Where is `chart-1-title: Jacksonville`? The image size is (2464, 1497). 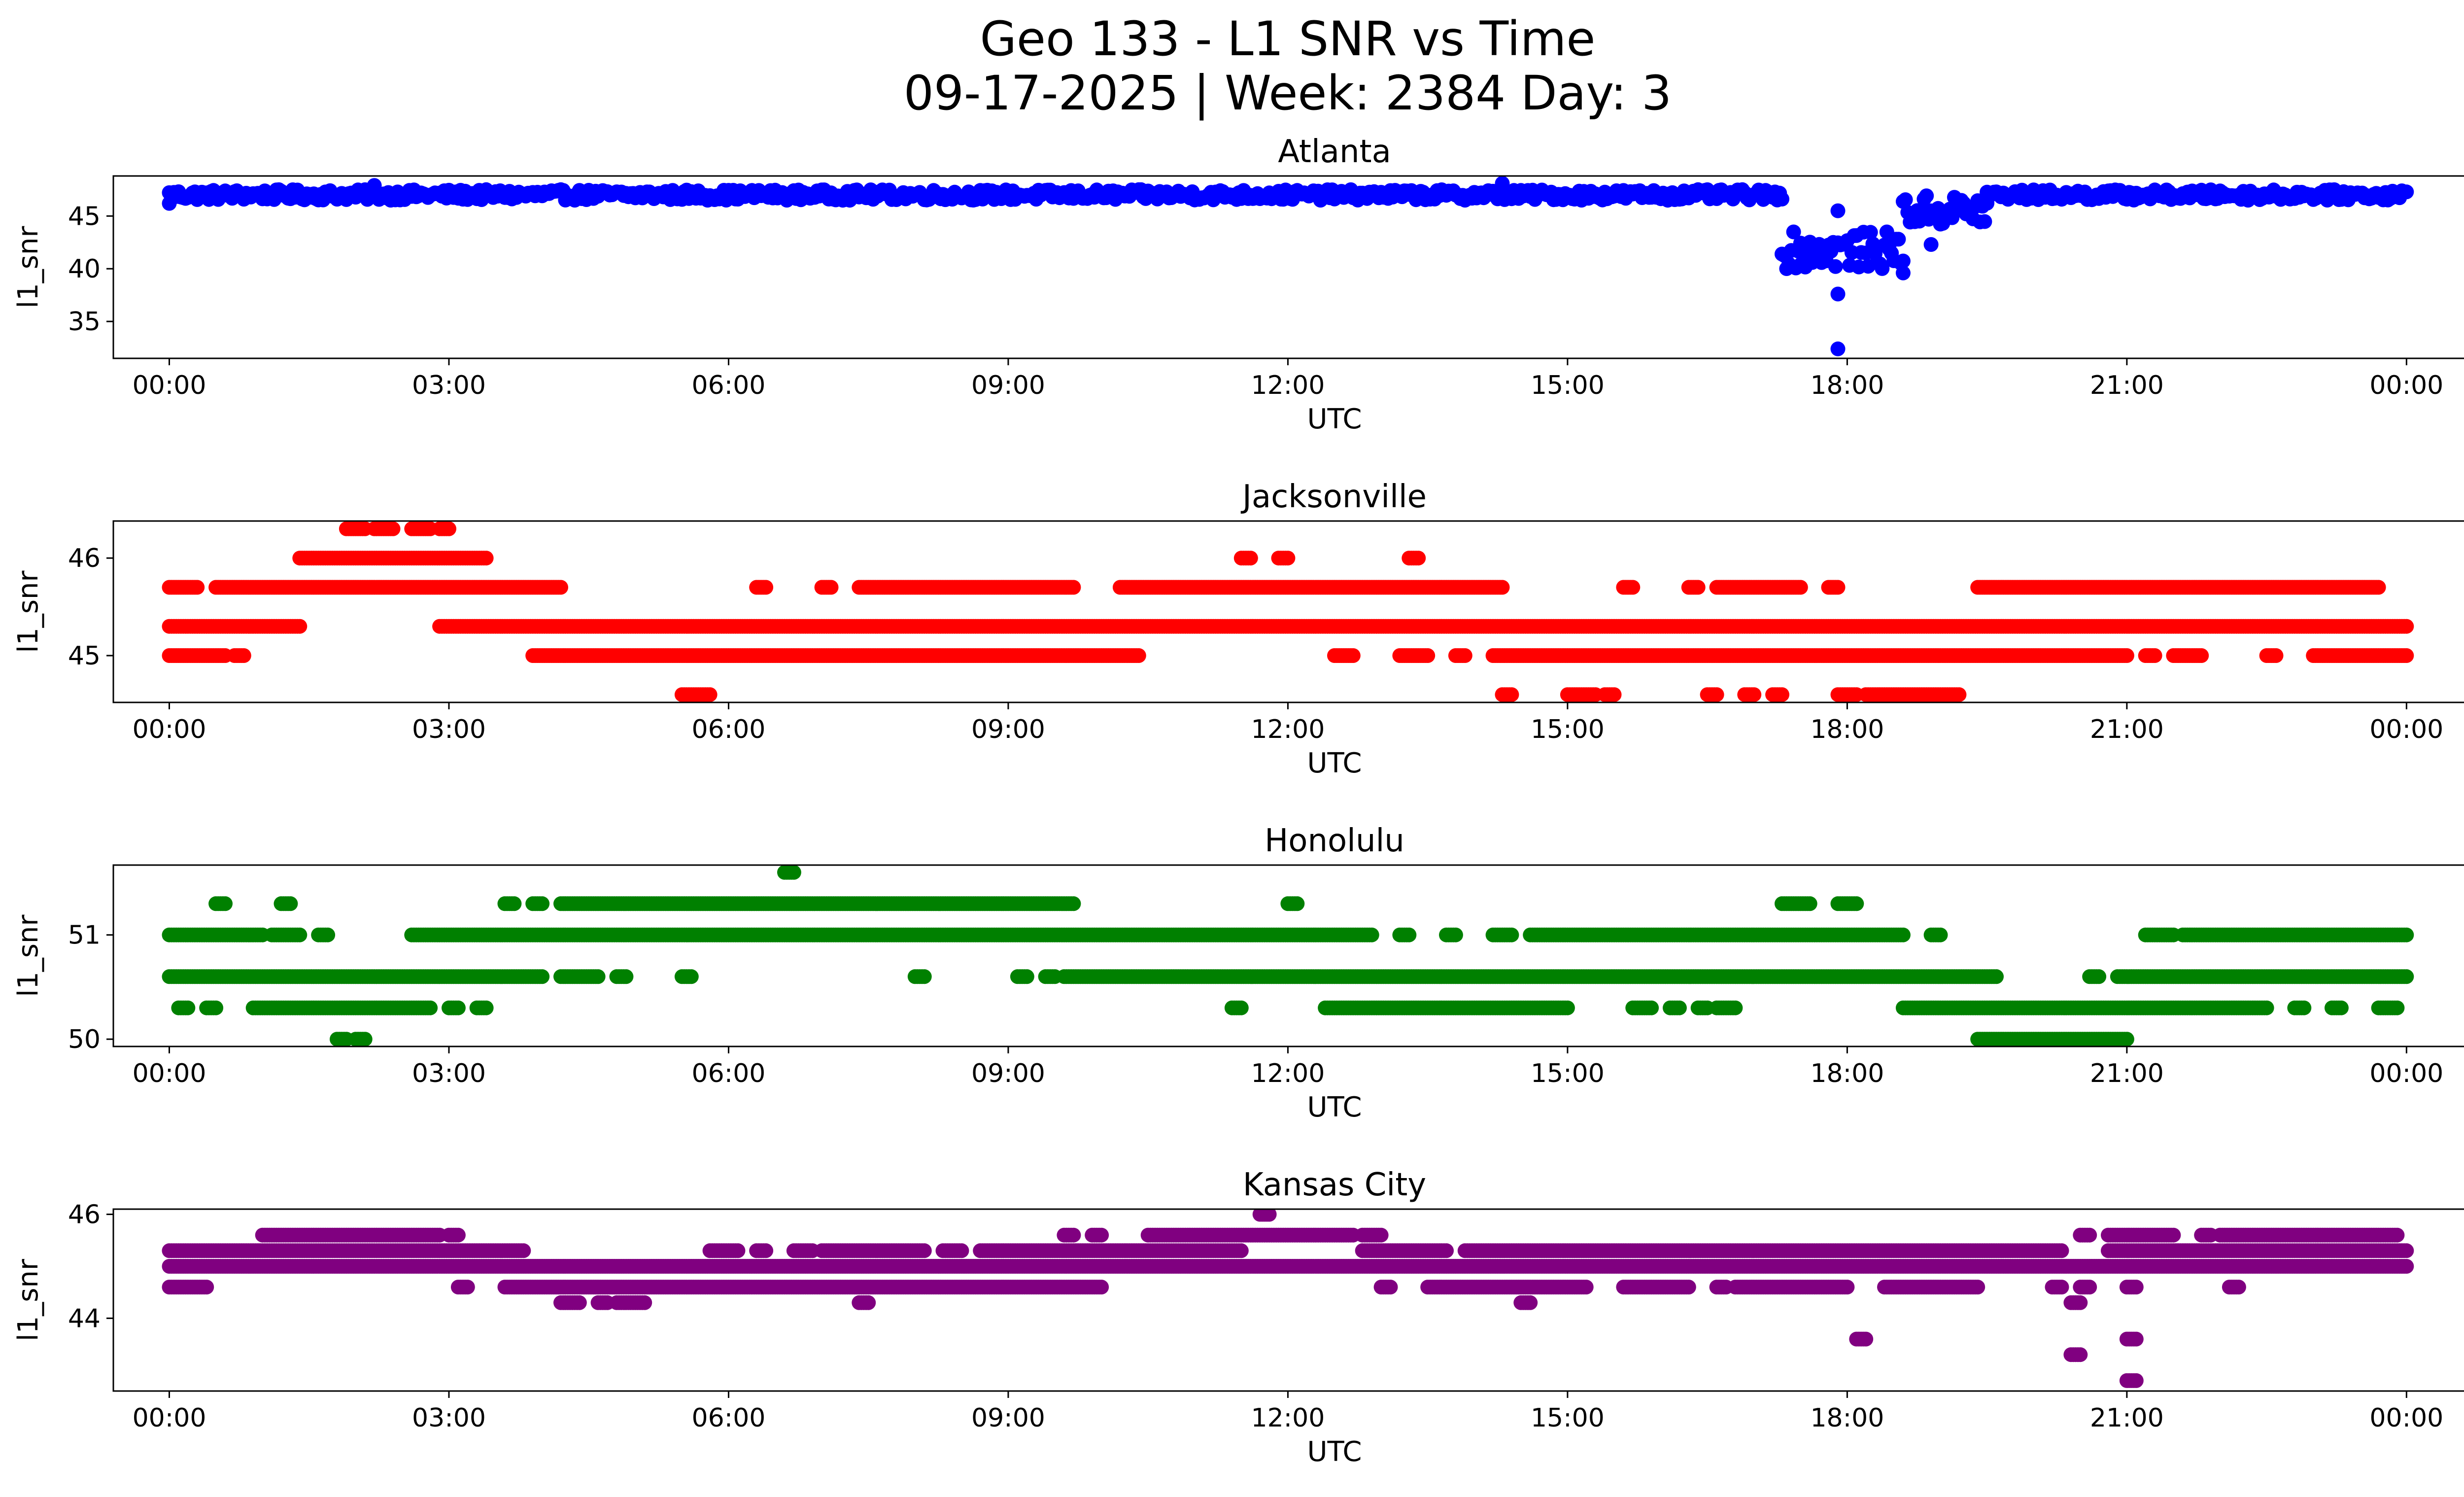 chart-1-title: Jacksonville is located at coordinates (1333, 497).